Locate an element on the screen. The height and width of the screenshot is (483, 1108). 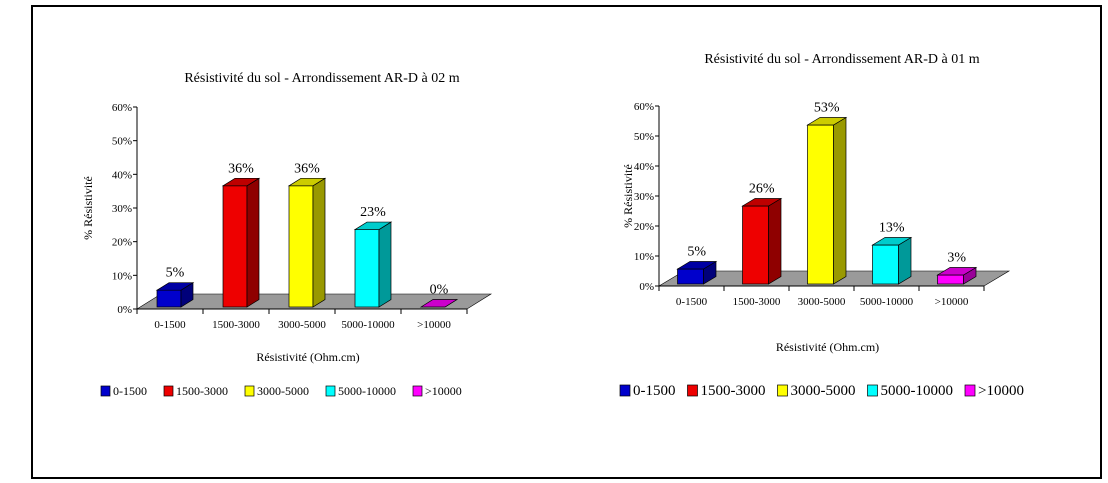
data-label: 3% is located at coordinates (956, 258).